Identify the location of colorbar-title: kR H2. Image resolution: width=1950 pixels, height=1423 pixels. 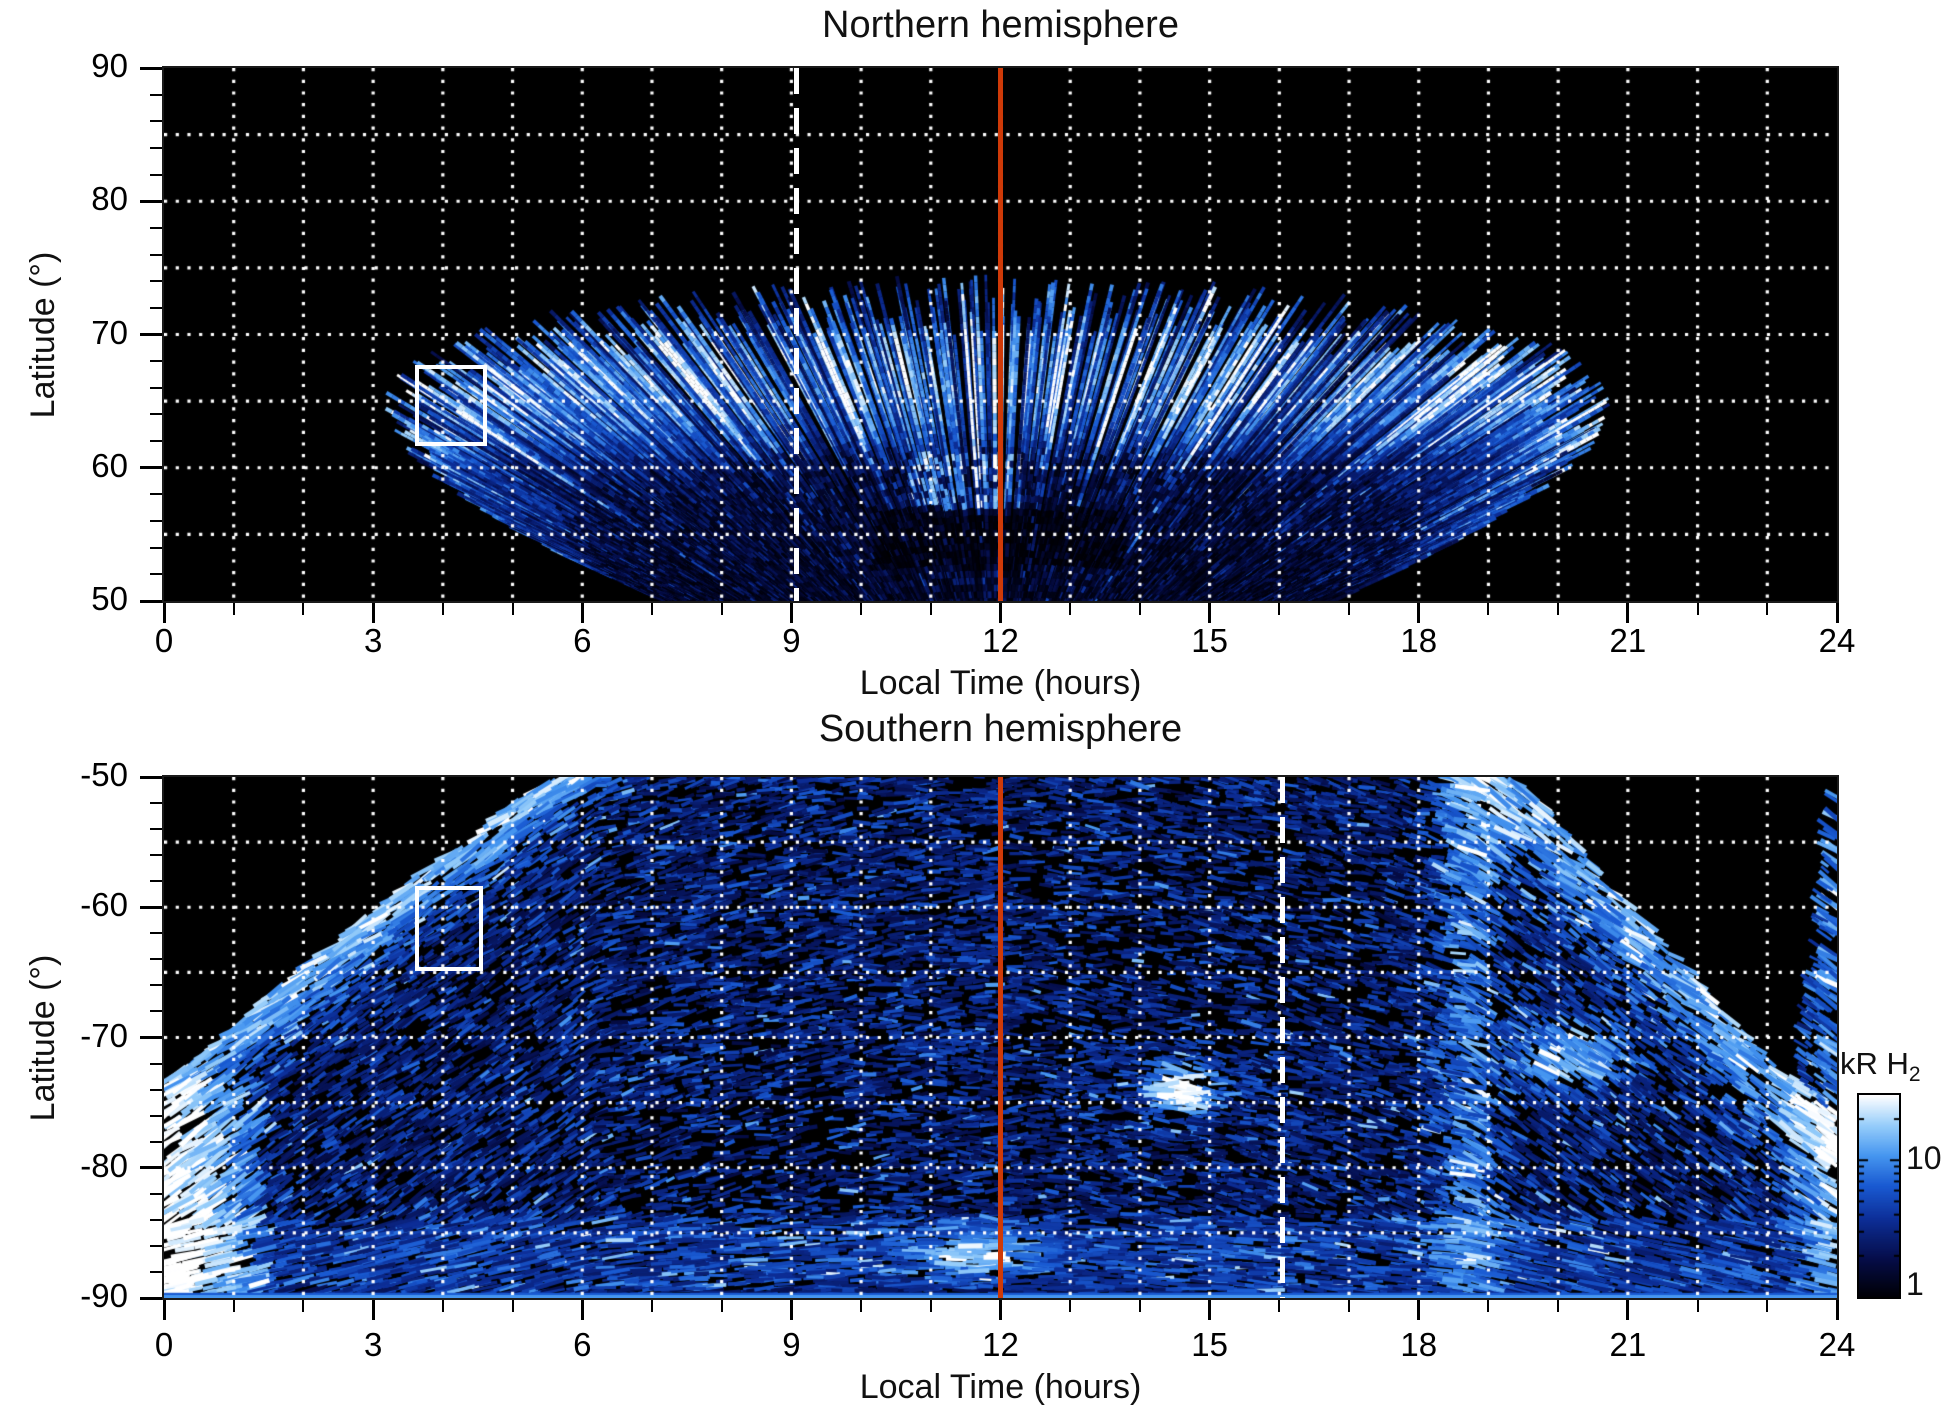
(1880, 1066).